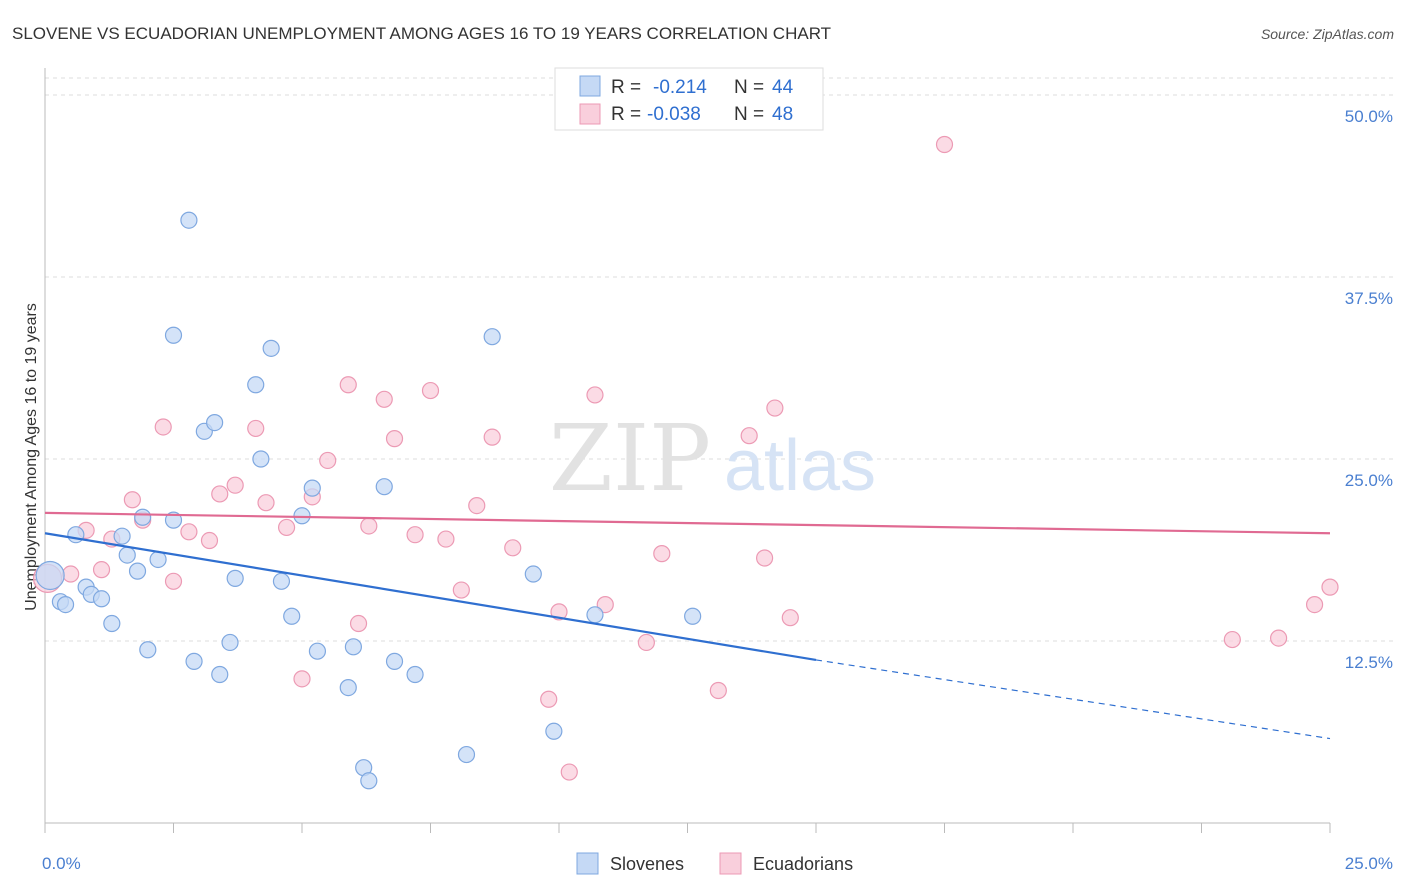 Image resolution: width=1406 pixels, height=892 pixels. I want to click on slovene-trend-line-extension, so click(1073, 699).